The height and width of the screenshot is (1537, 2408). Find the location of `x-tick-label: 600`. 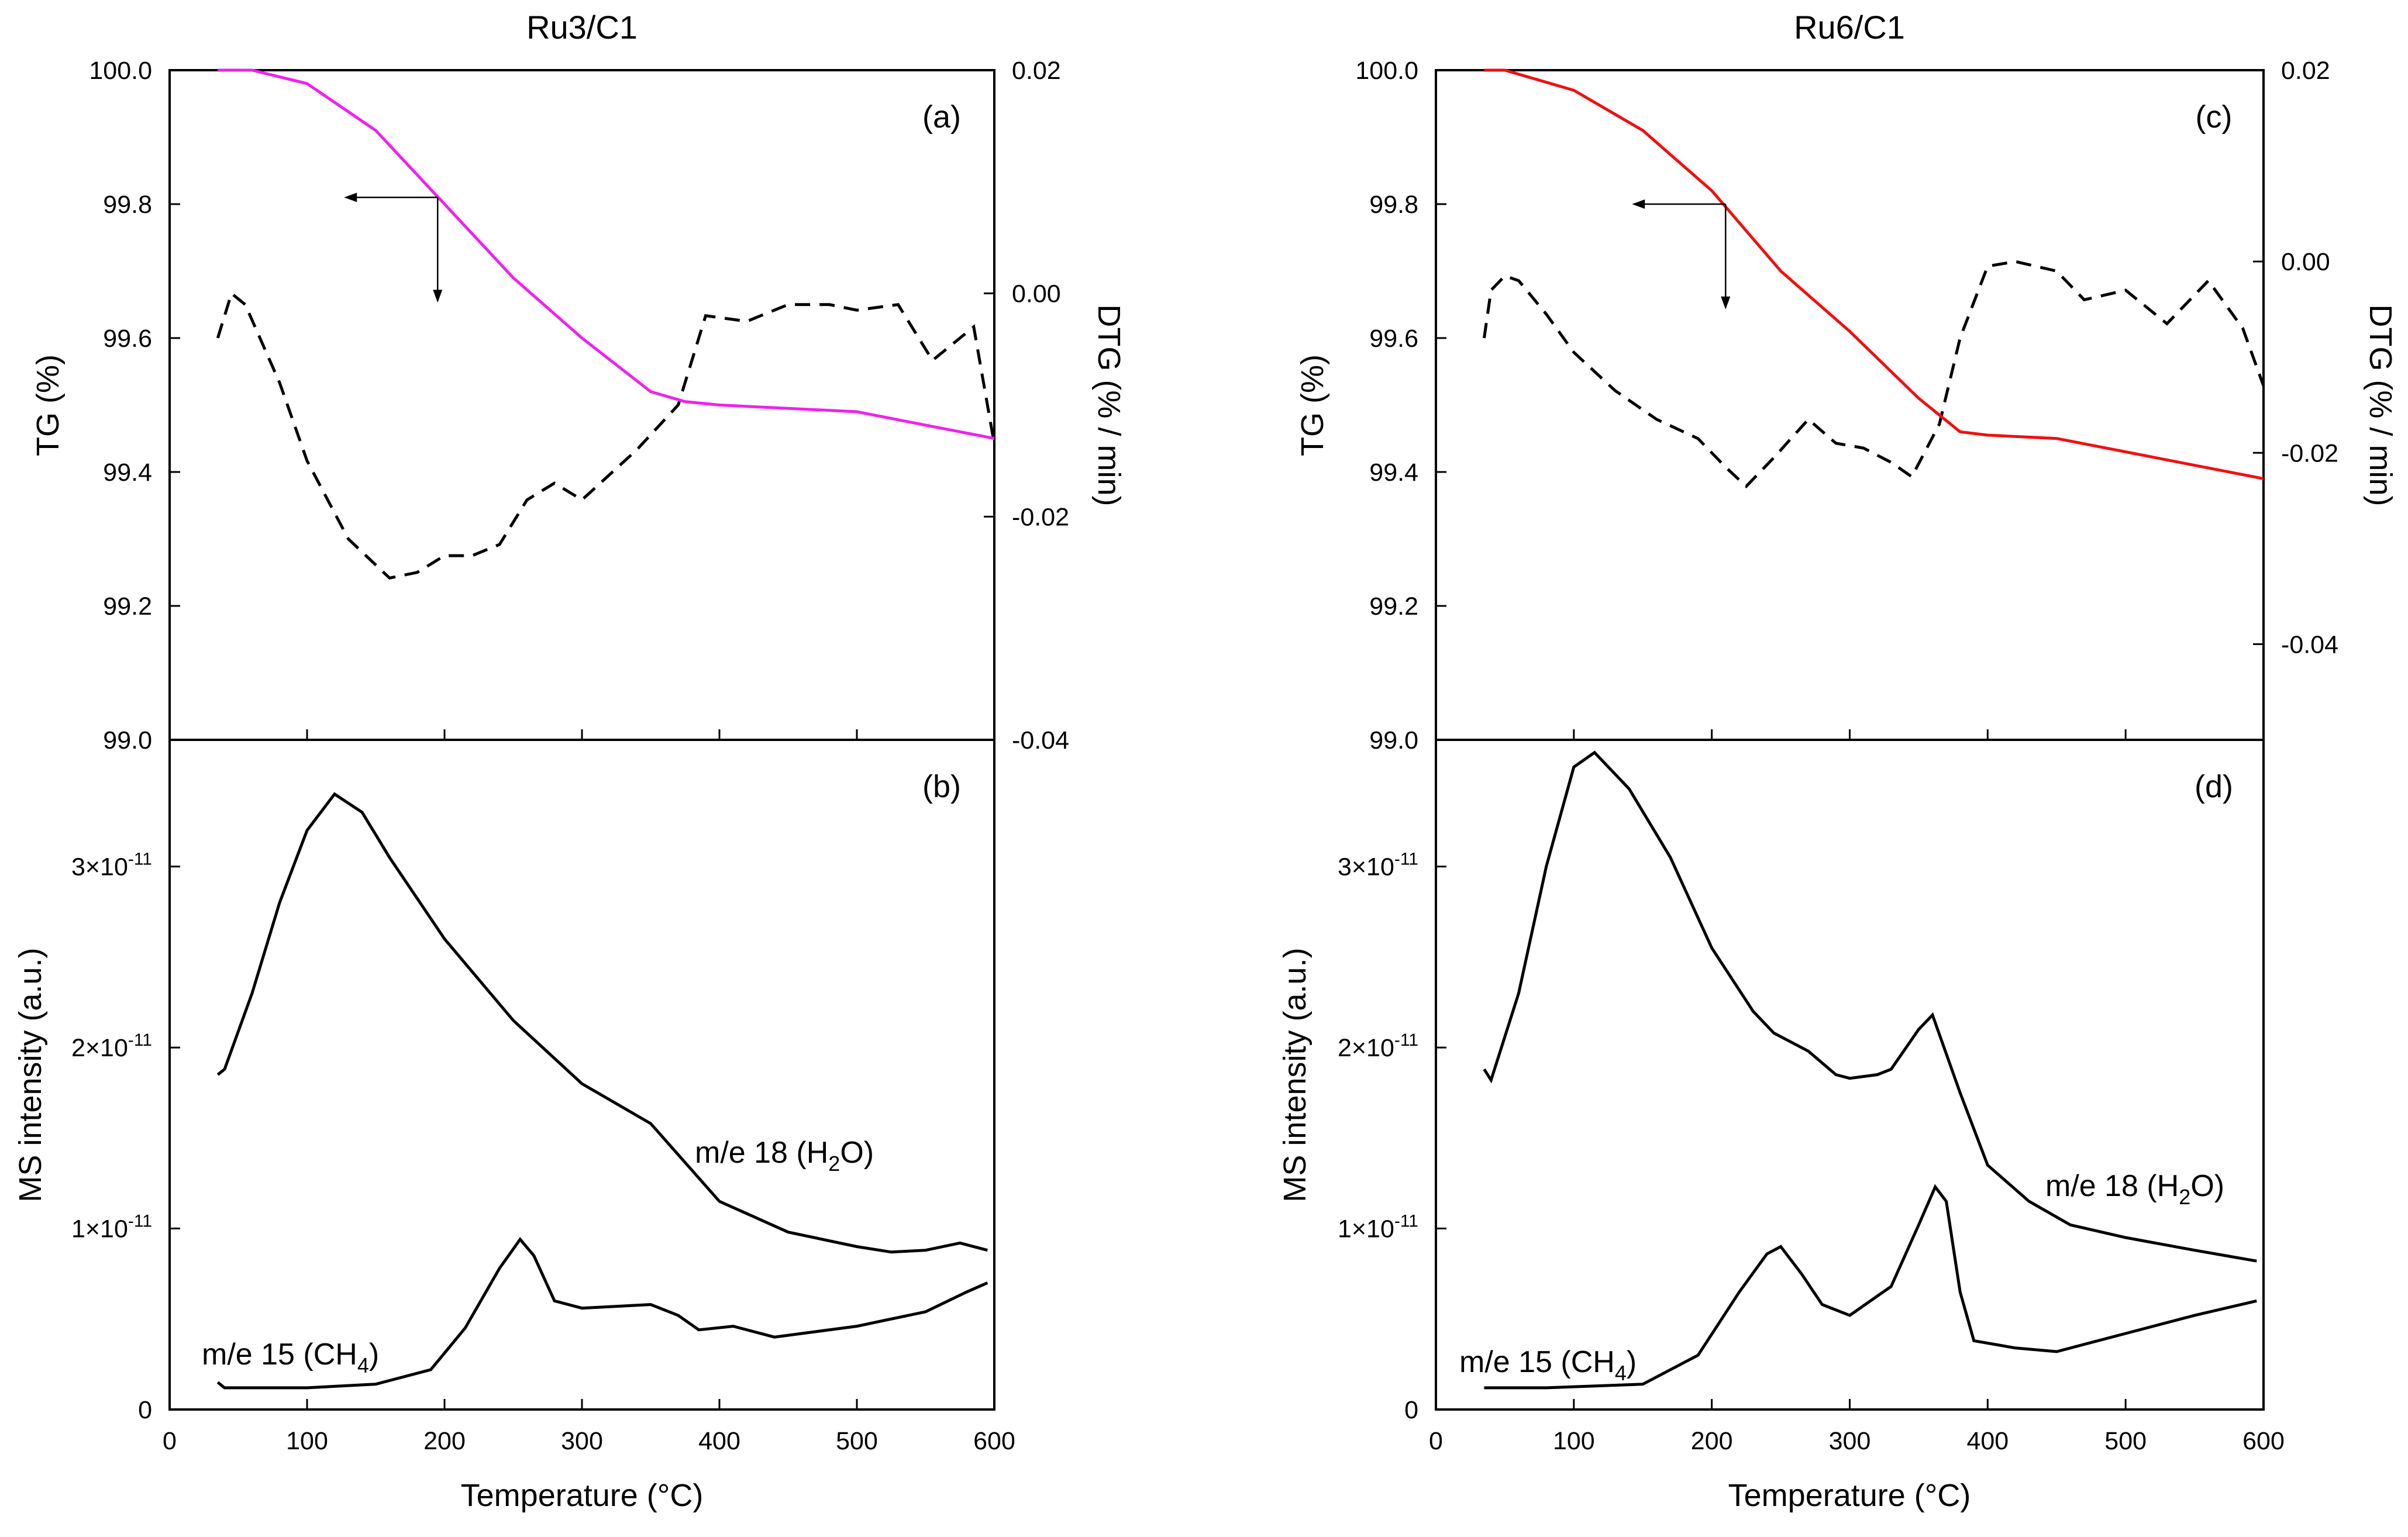

x-tick-label: 600 is located at coordinates (994, 1441).